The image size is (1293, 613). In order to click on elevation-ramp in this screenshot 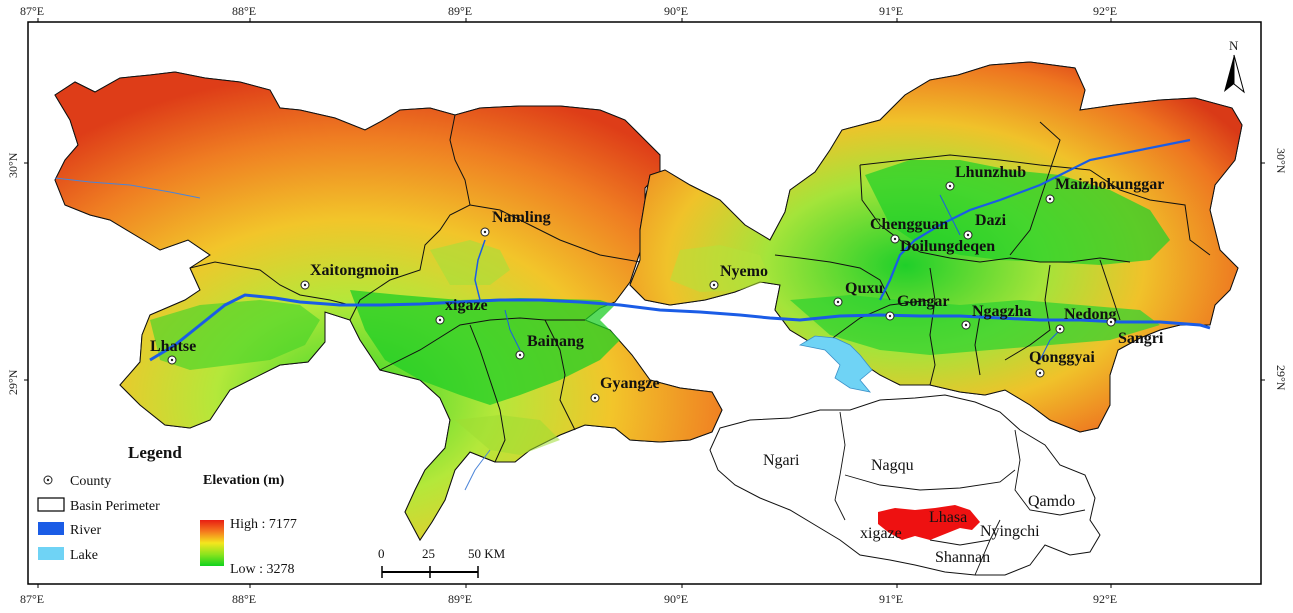, I will do `click(212, 543)`.